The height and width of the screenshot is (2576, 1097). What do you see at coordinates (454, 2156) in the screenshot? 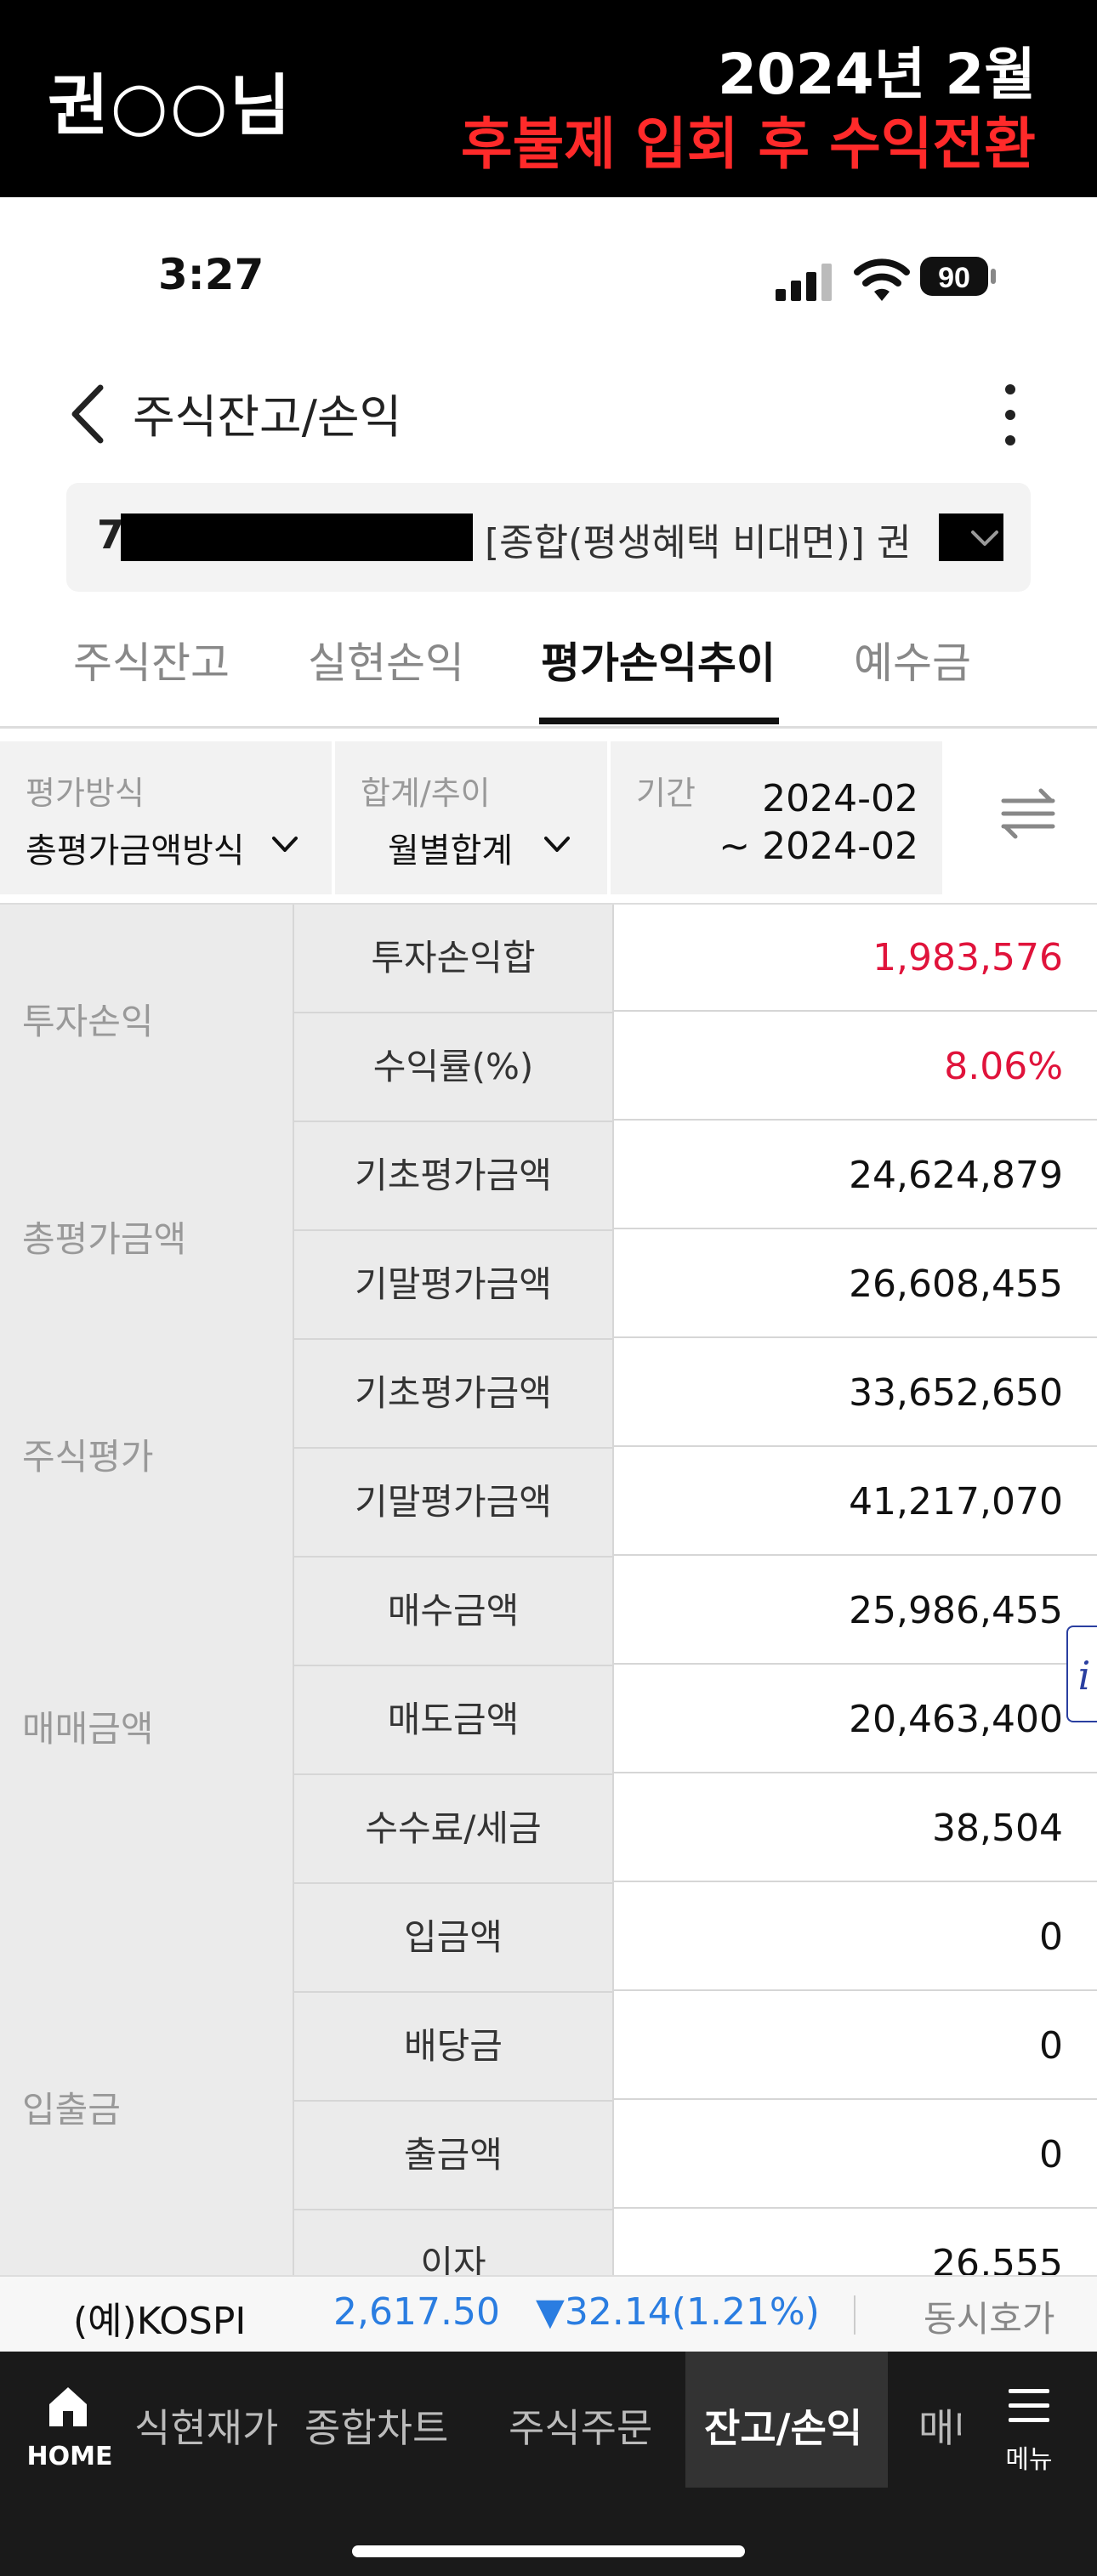
I see `row-label: 출금액` at bounding box center [454, 2156].